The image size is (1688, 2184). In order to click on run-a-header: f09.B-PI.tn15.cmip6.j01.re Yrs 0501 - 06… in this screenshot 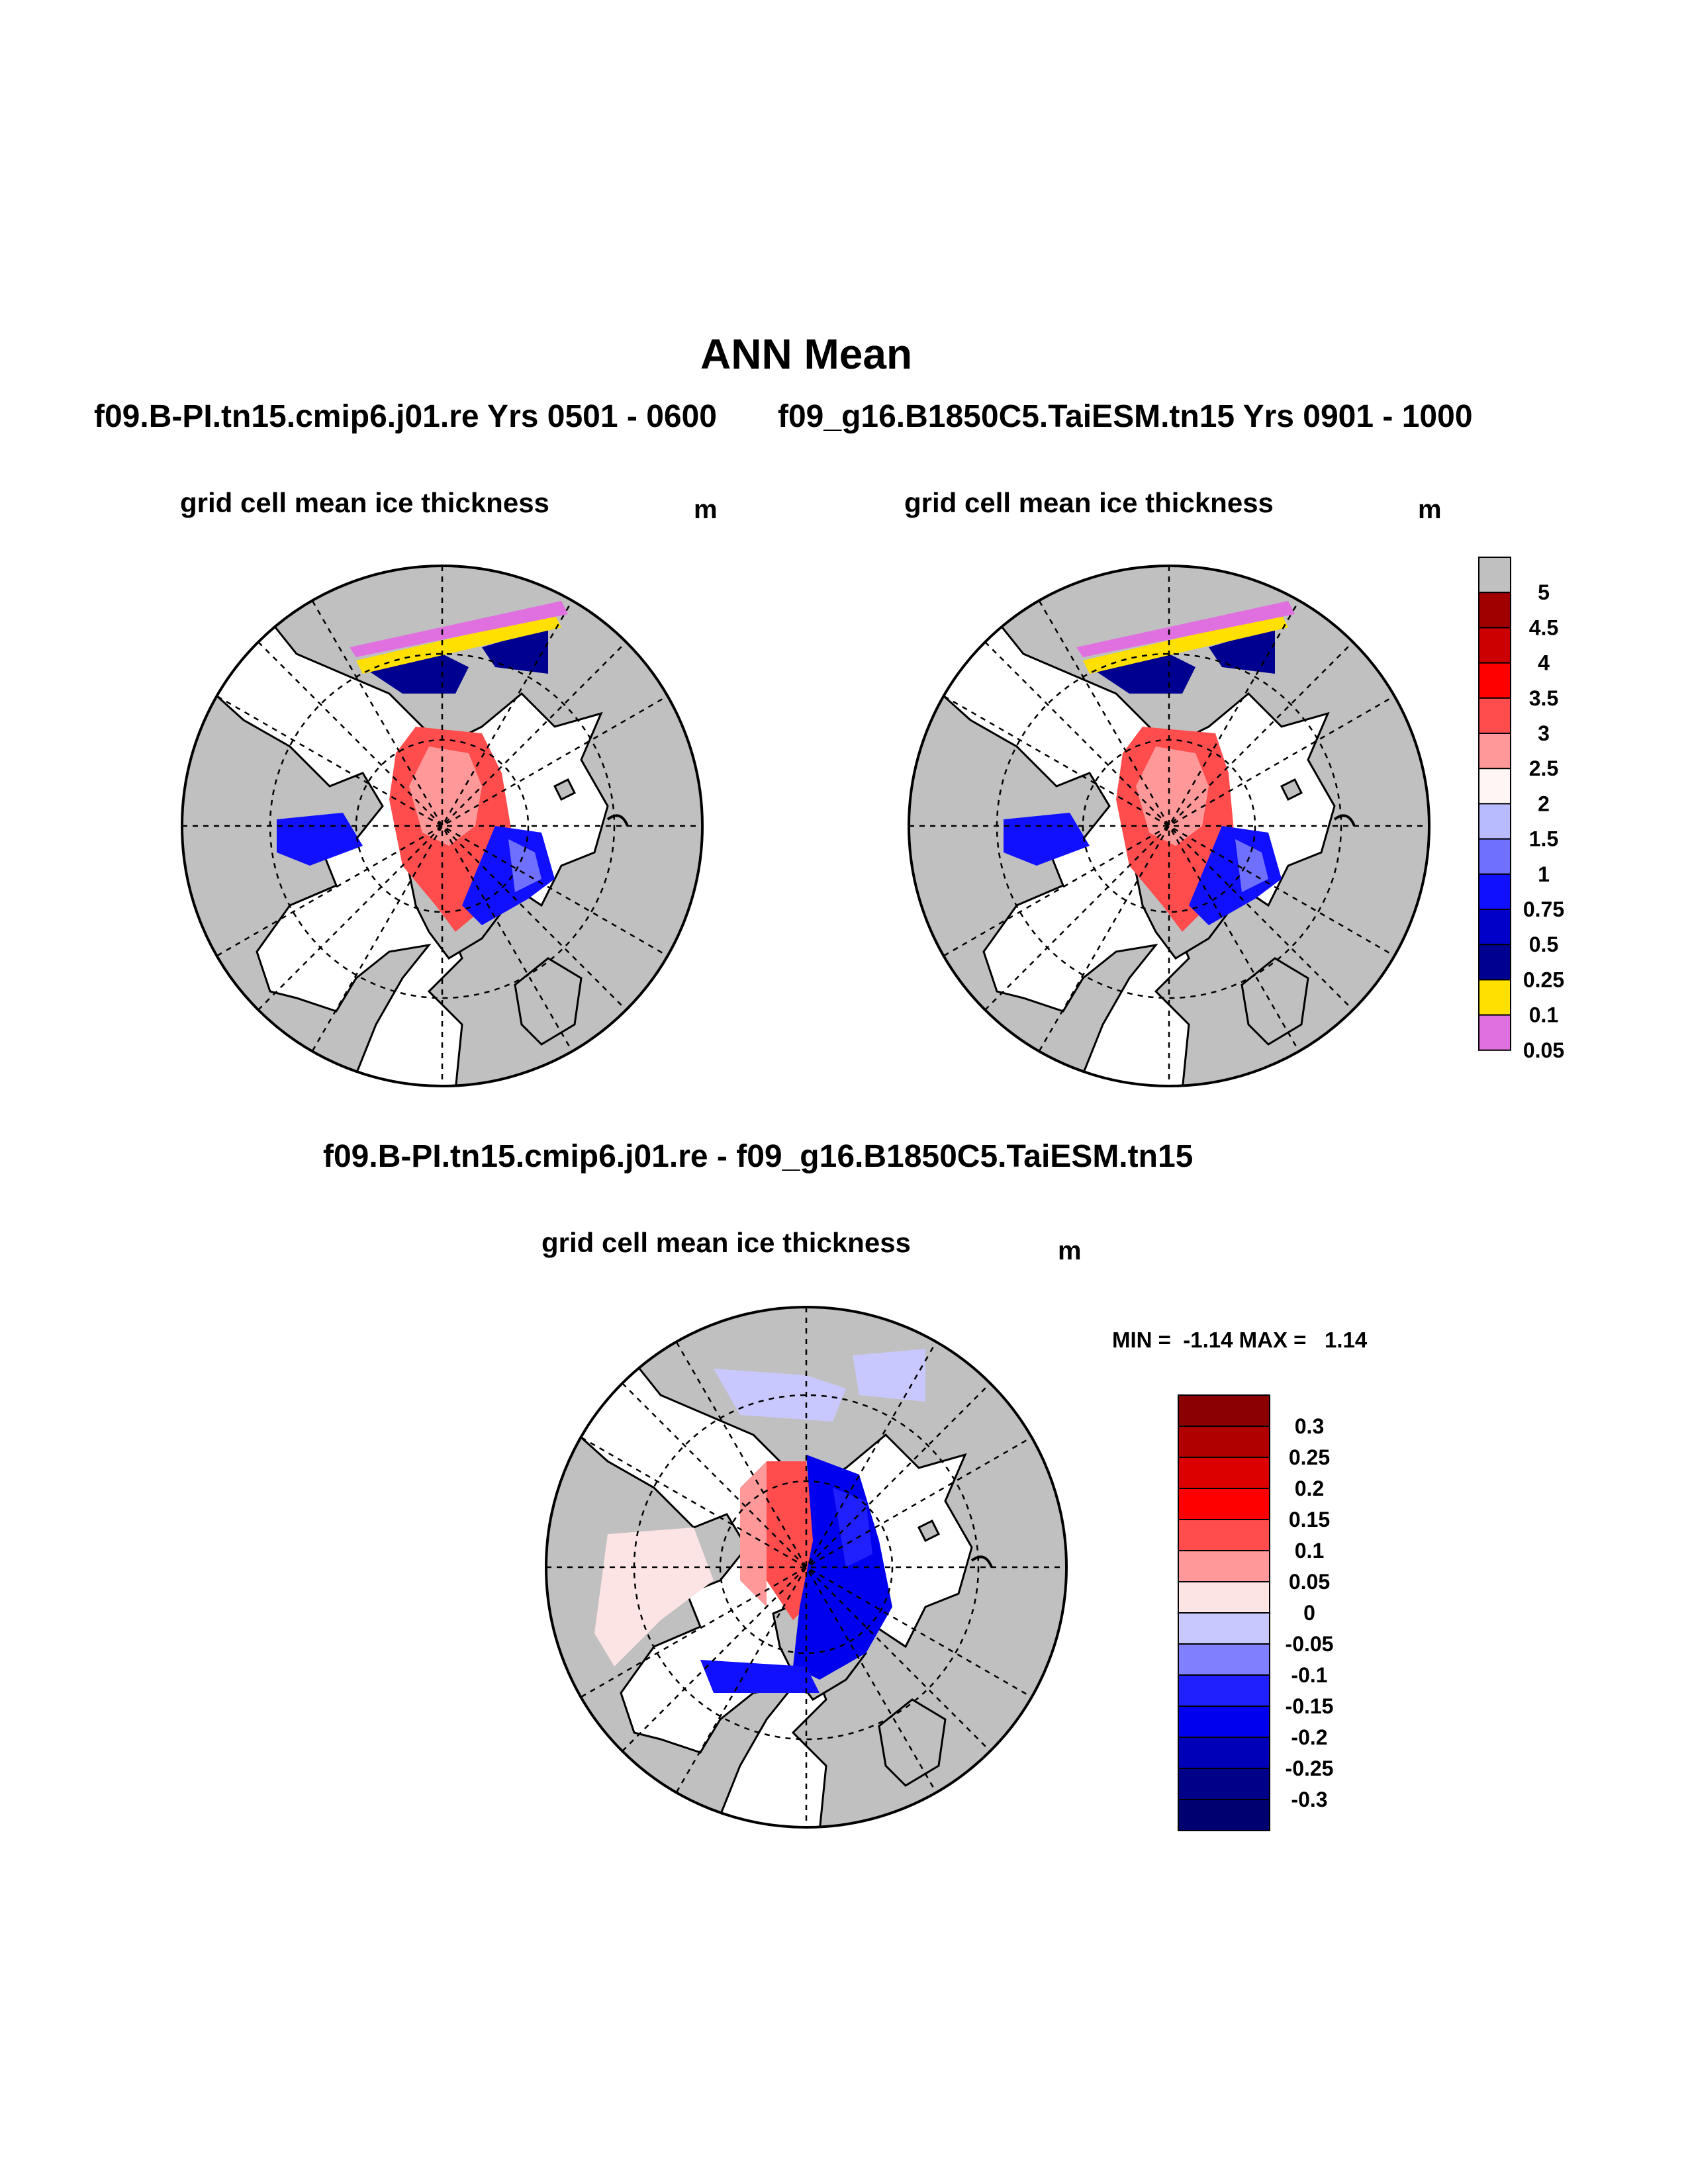, I will do `click(405, 417)`.